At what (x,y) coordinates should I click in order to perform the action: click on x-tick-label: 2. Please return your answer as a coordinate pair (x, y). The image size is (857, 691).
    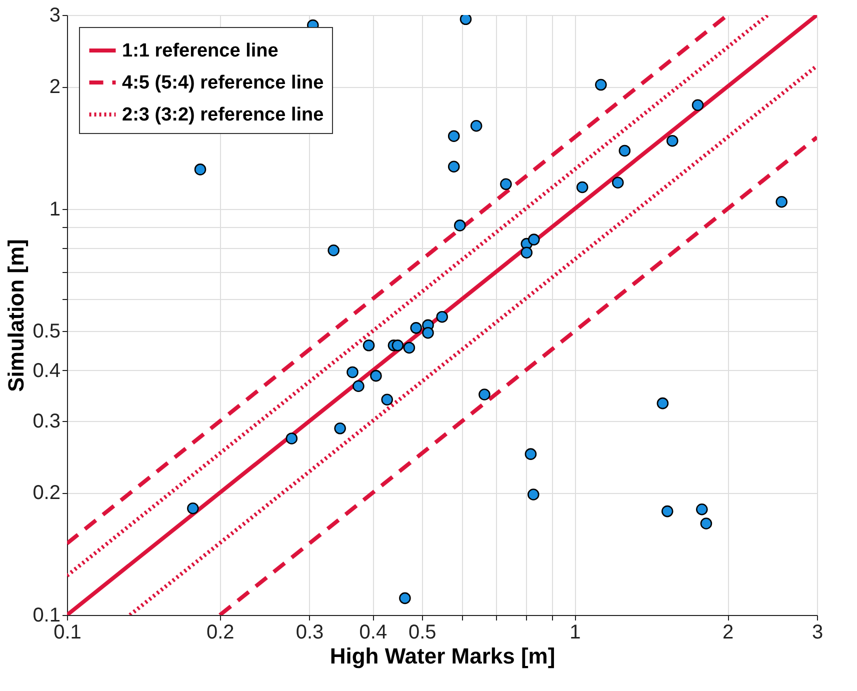
    Looking at the image, I should click on (728, 633).